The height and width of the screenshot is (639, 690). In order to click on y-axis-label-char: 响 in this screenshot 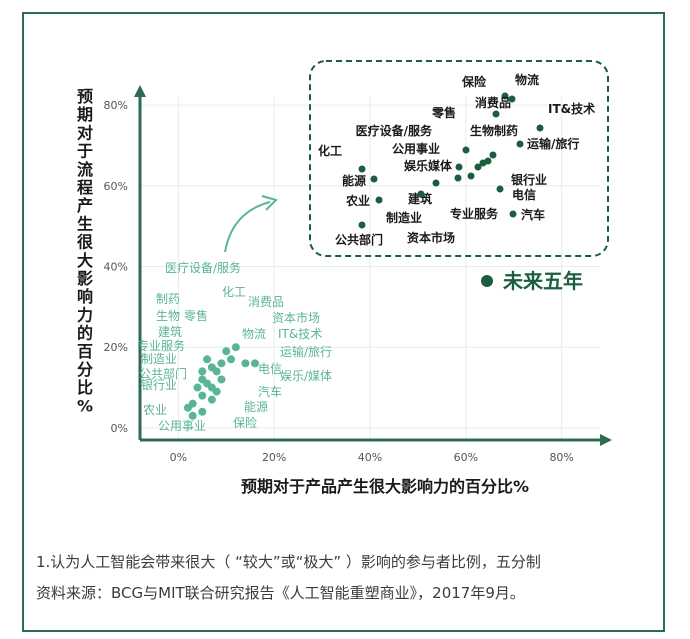, I will do `click(85, 296)`.